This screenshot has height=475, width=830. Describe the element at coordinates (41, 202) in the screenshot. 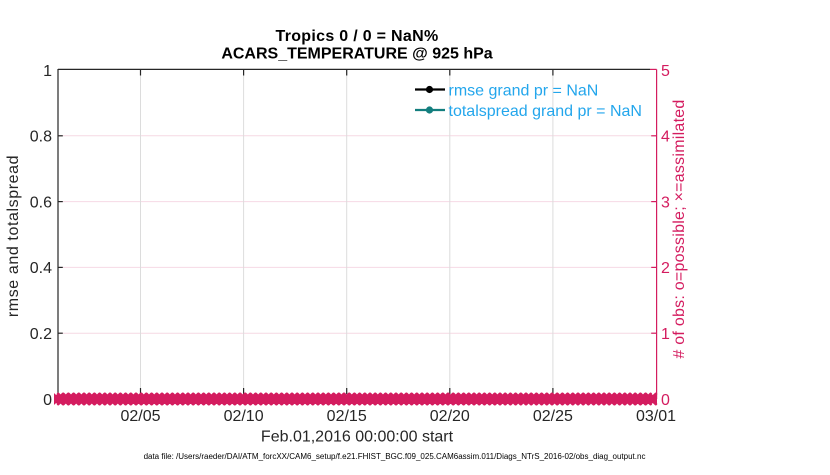

I see `svg-text: 0.6` at that location.